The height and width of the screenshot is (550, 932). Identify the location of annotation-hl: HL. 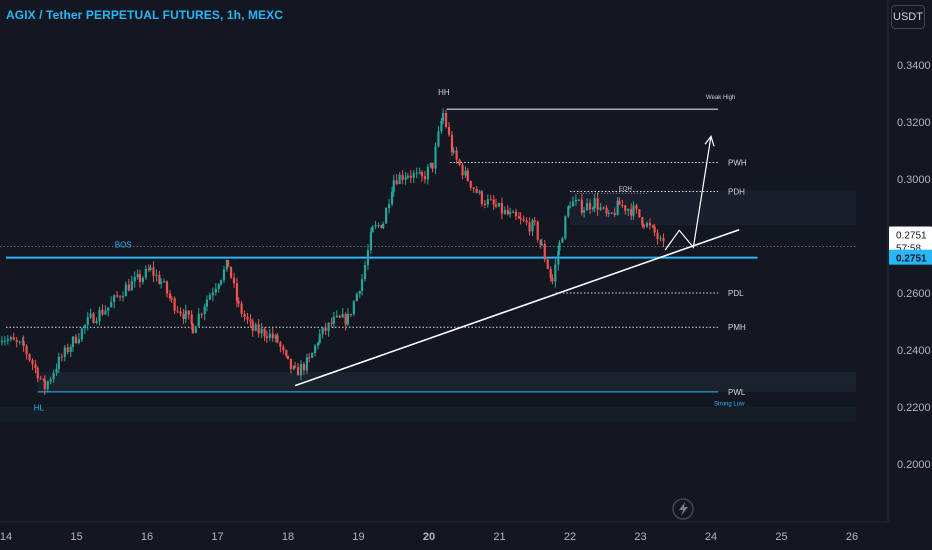
(39, 407).